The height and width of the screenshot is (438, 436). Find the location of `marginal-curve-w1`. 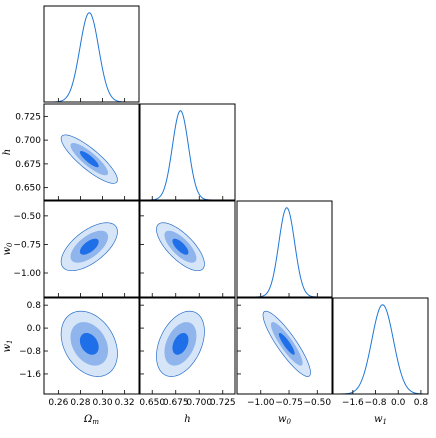

marginal-curve-w1 is located at coordinates (380, 349).